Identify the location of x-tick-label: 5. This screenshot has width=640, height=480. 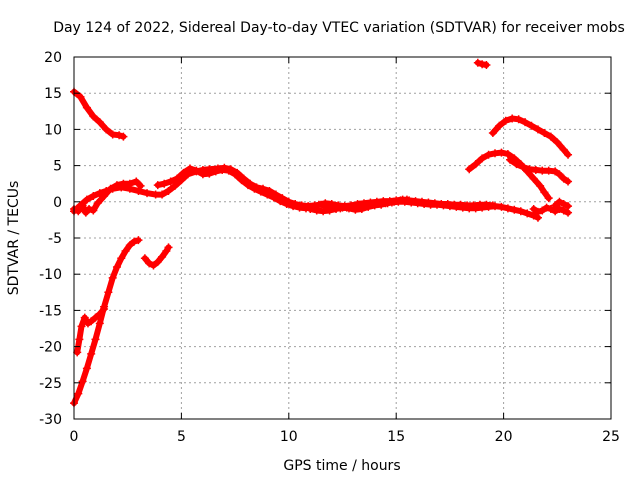
(181, 437).